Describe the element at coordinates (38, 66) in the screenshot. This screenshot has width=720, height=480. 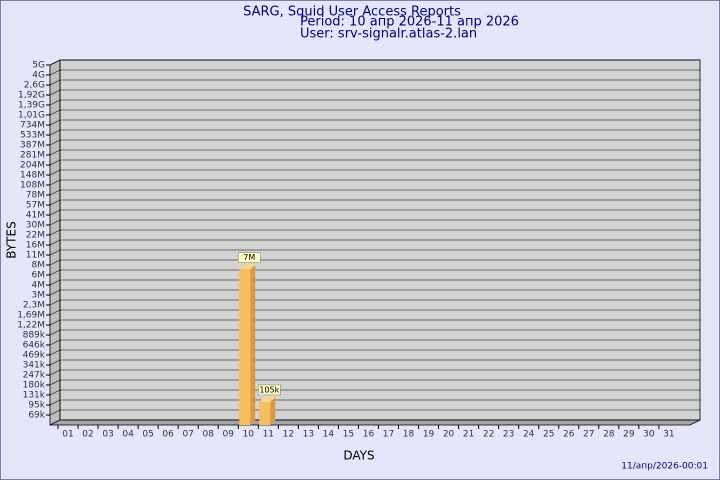
I see `y-tick-label: 5G` at that location.